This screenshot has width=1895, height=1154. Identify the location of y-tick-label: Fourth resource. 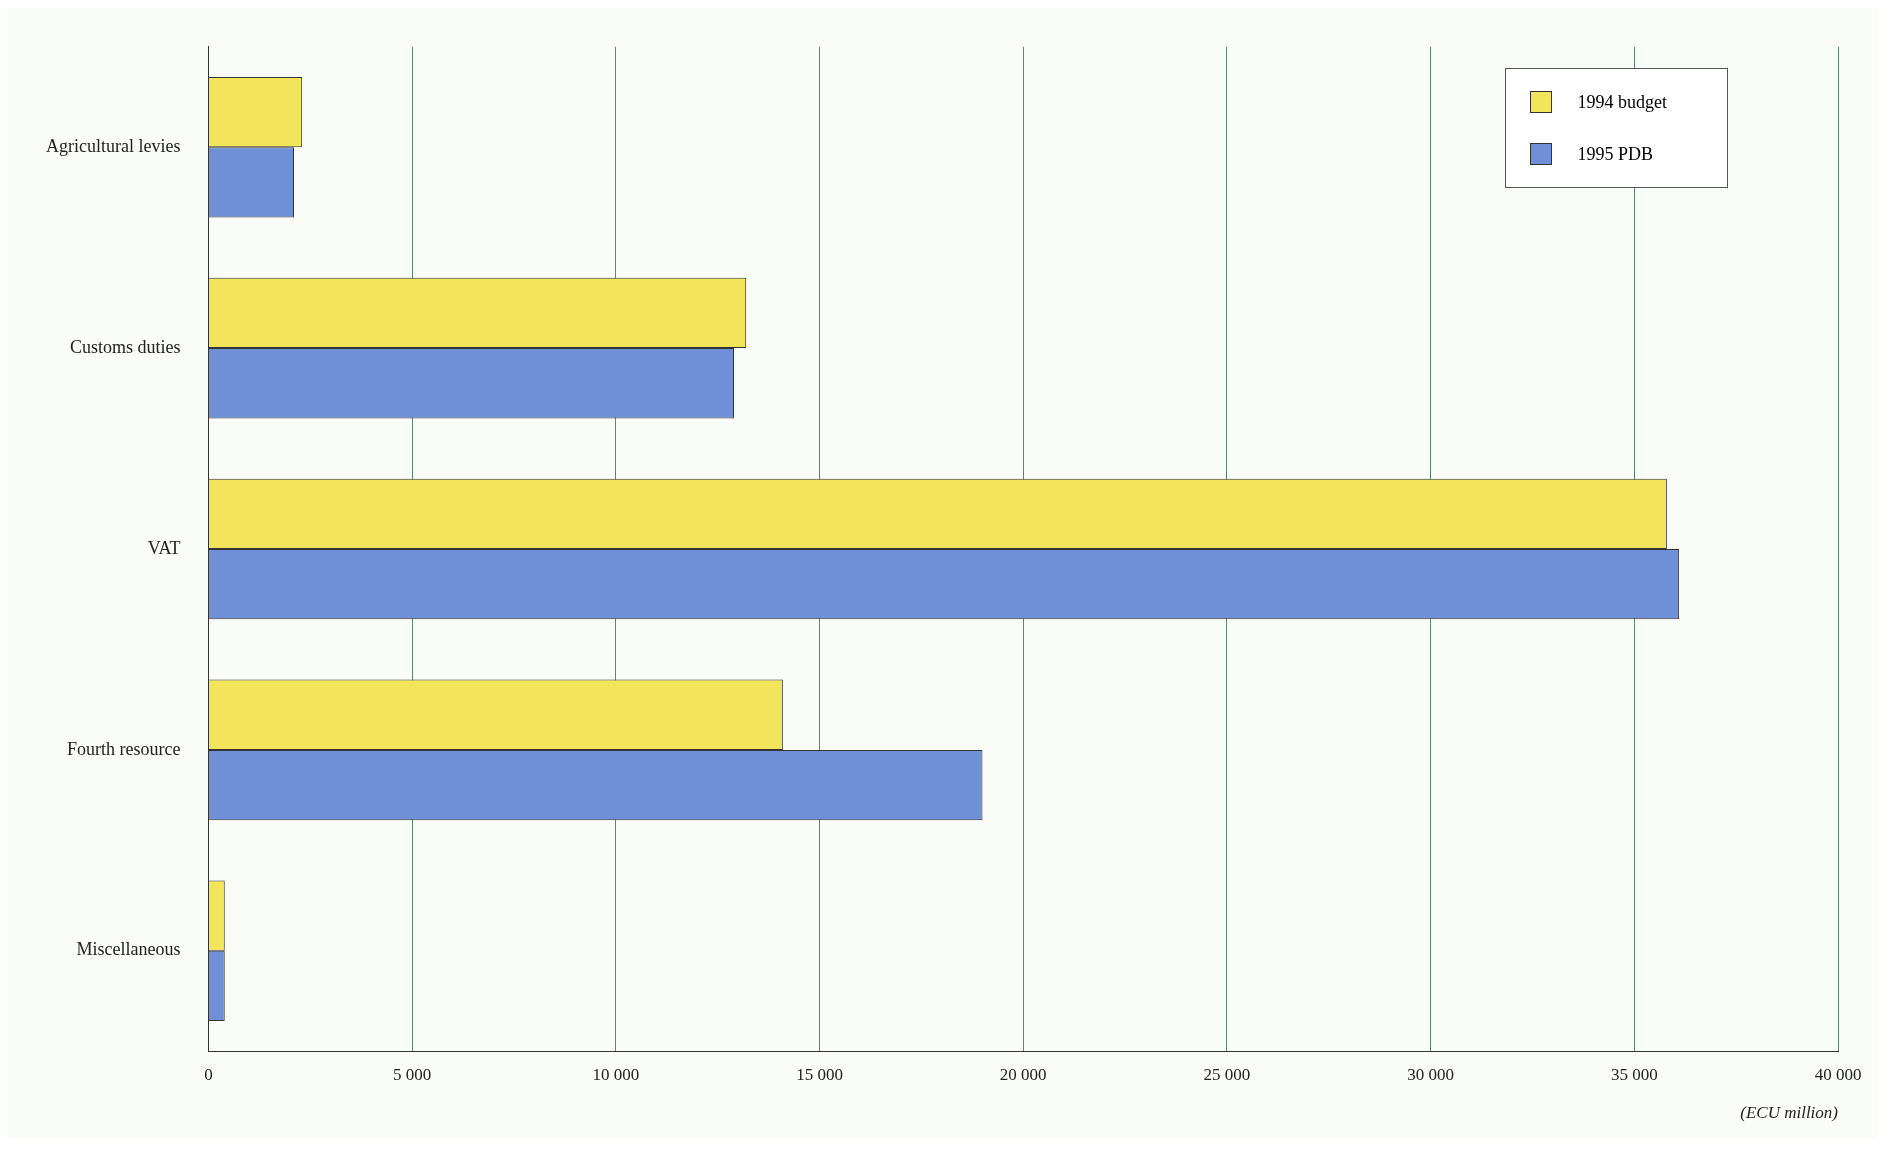
(123, 748).